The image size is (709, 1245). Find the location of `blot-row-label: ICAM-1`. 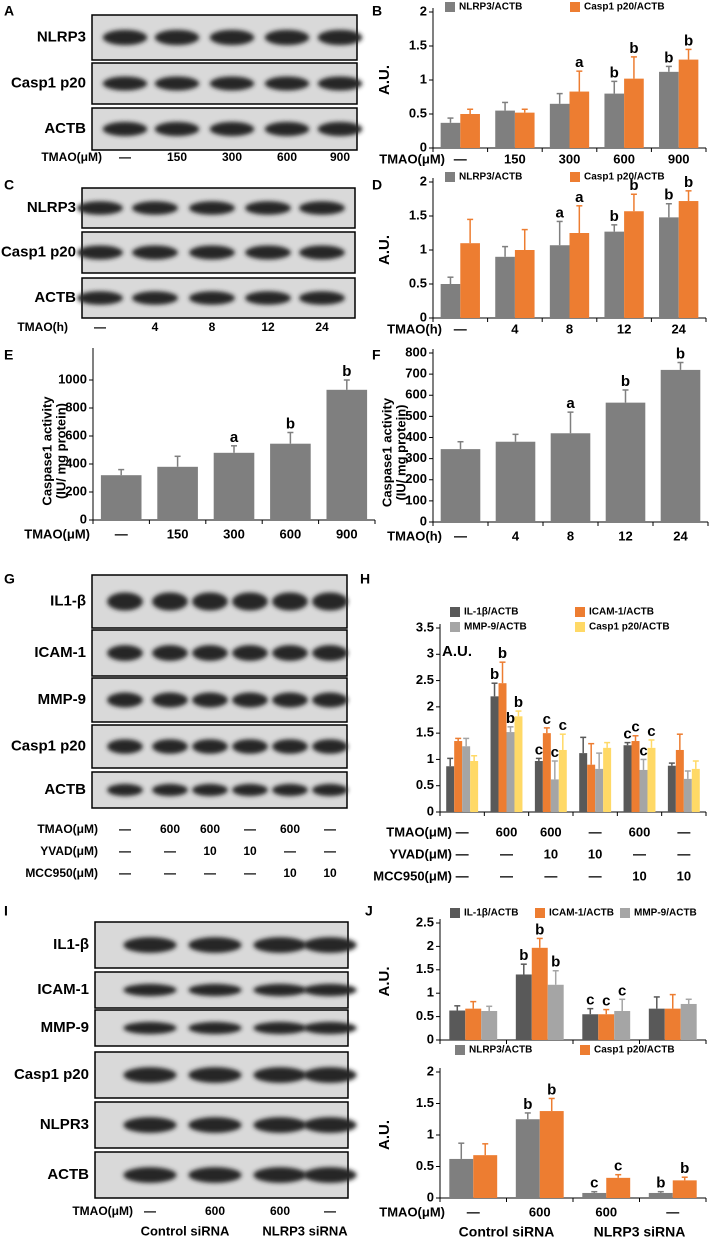

blot-row-label: ICAM-1 is located at coordinates (63, 989).